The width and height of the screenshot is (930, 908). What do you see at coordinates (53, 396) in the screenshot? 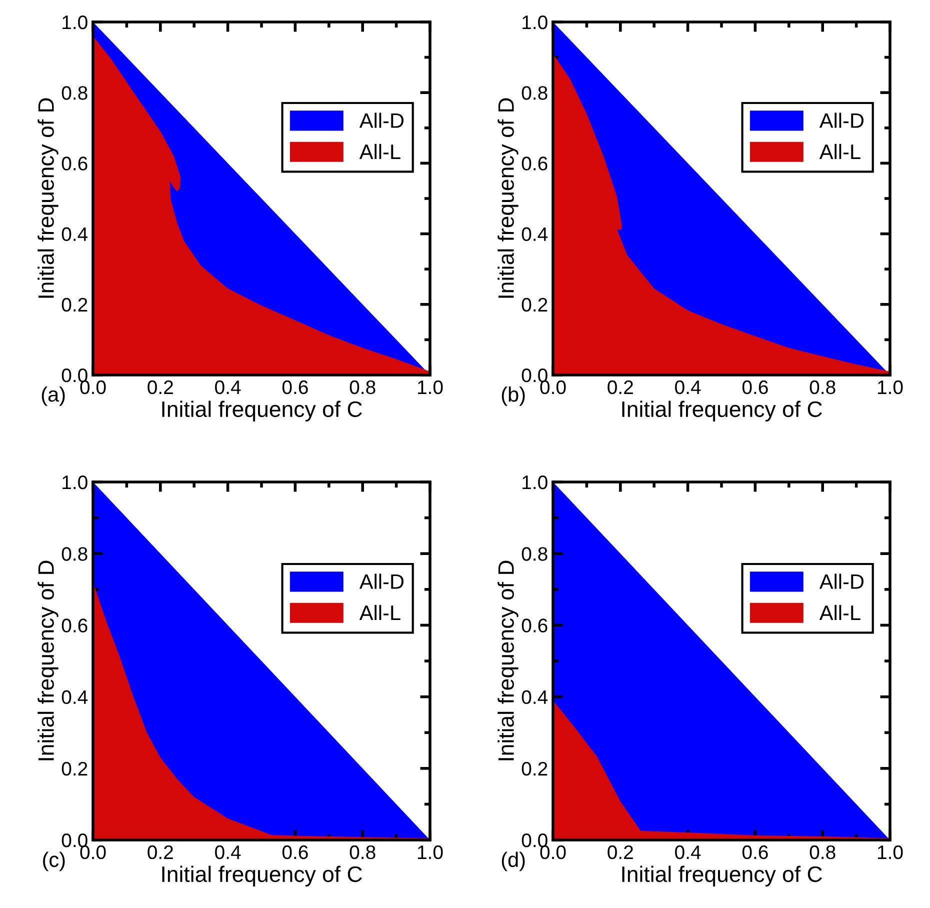
I see `text: (a)` at bounding box center [53, 396].